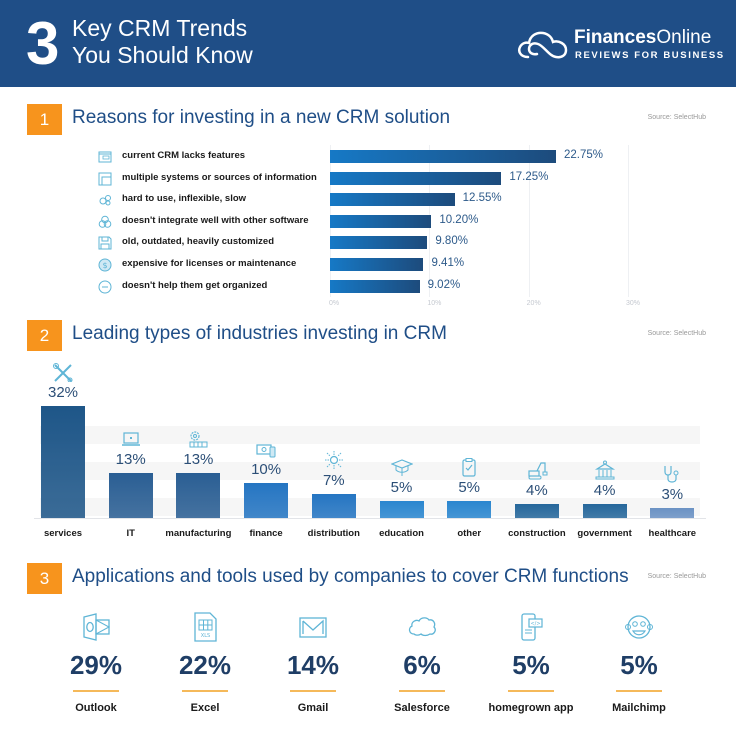  What do you see at coordinates (162, 55) in the screenshot?
I see `title-line-2: You Should Know` at bounding box center [162, 55].